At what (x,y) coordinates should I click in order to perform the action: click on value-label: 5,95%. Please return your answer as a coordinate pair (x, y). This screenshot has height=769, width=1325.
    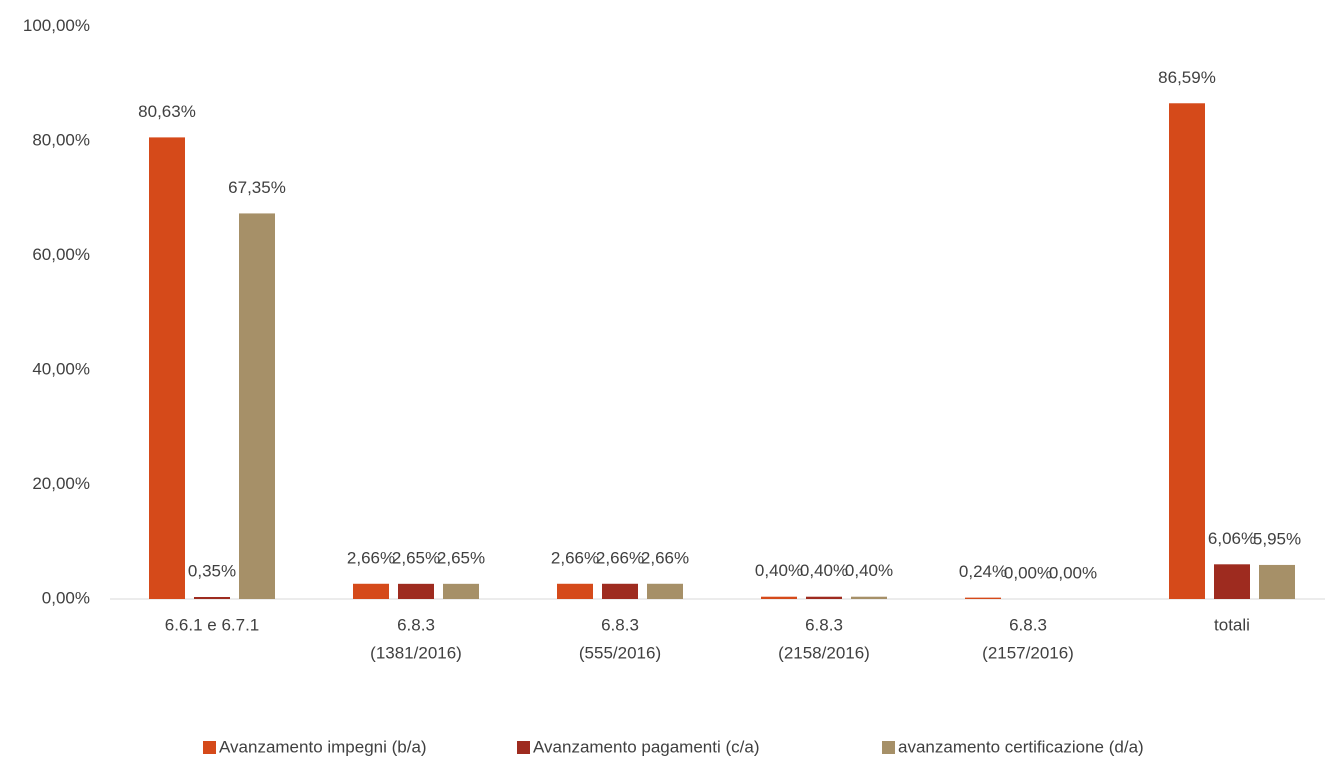
    Looking at the image, I should click on (1277, 538).